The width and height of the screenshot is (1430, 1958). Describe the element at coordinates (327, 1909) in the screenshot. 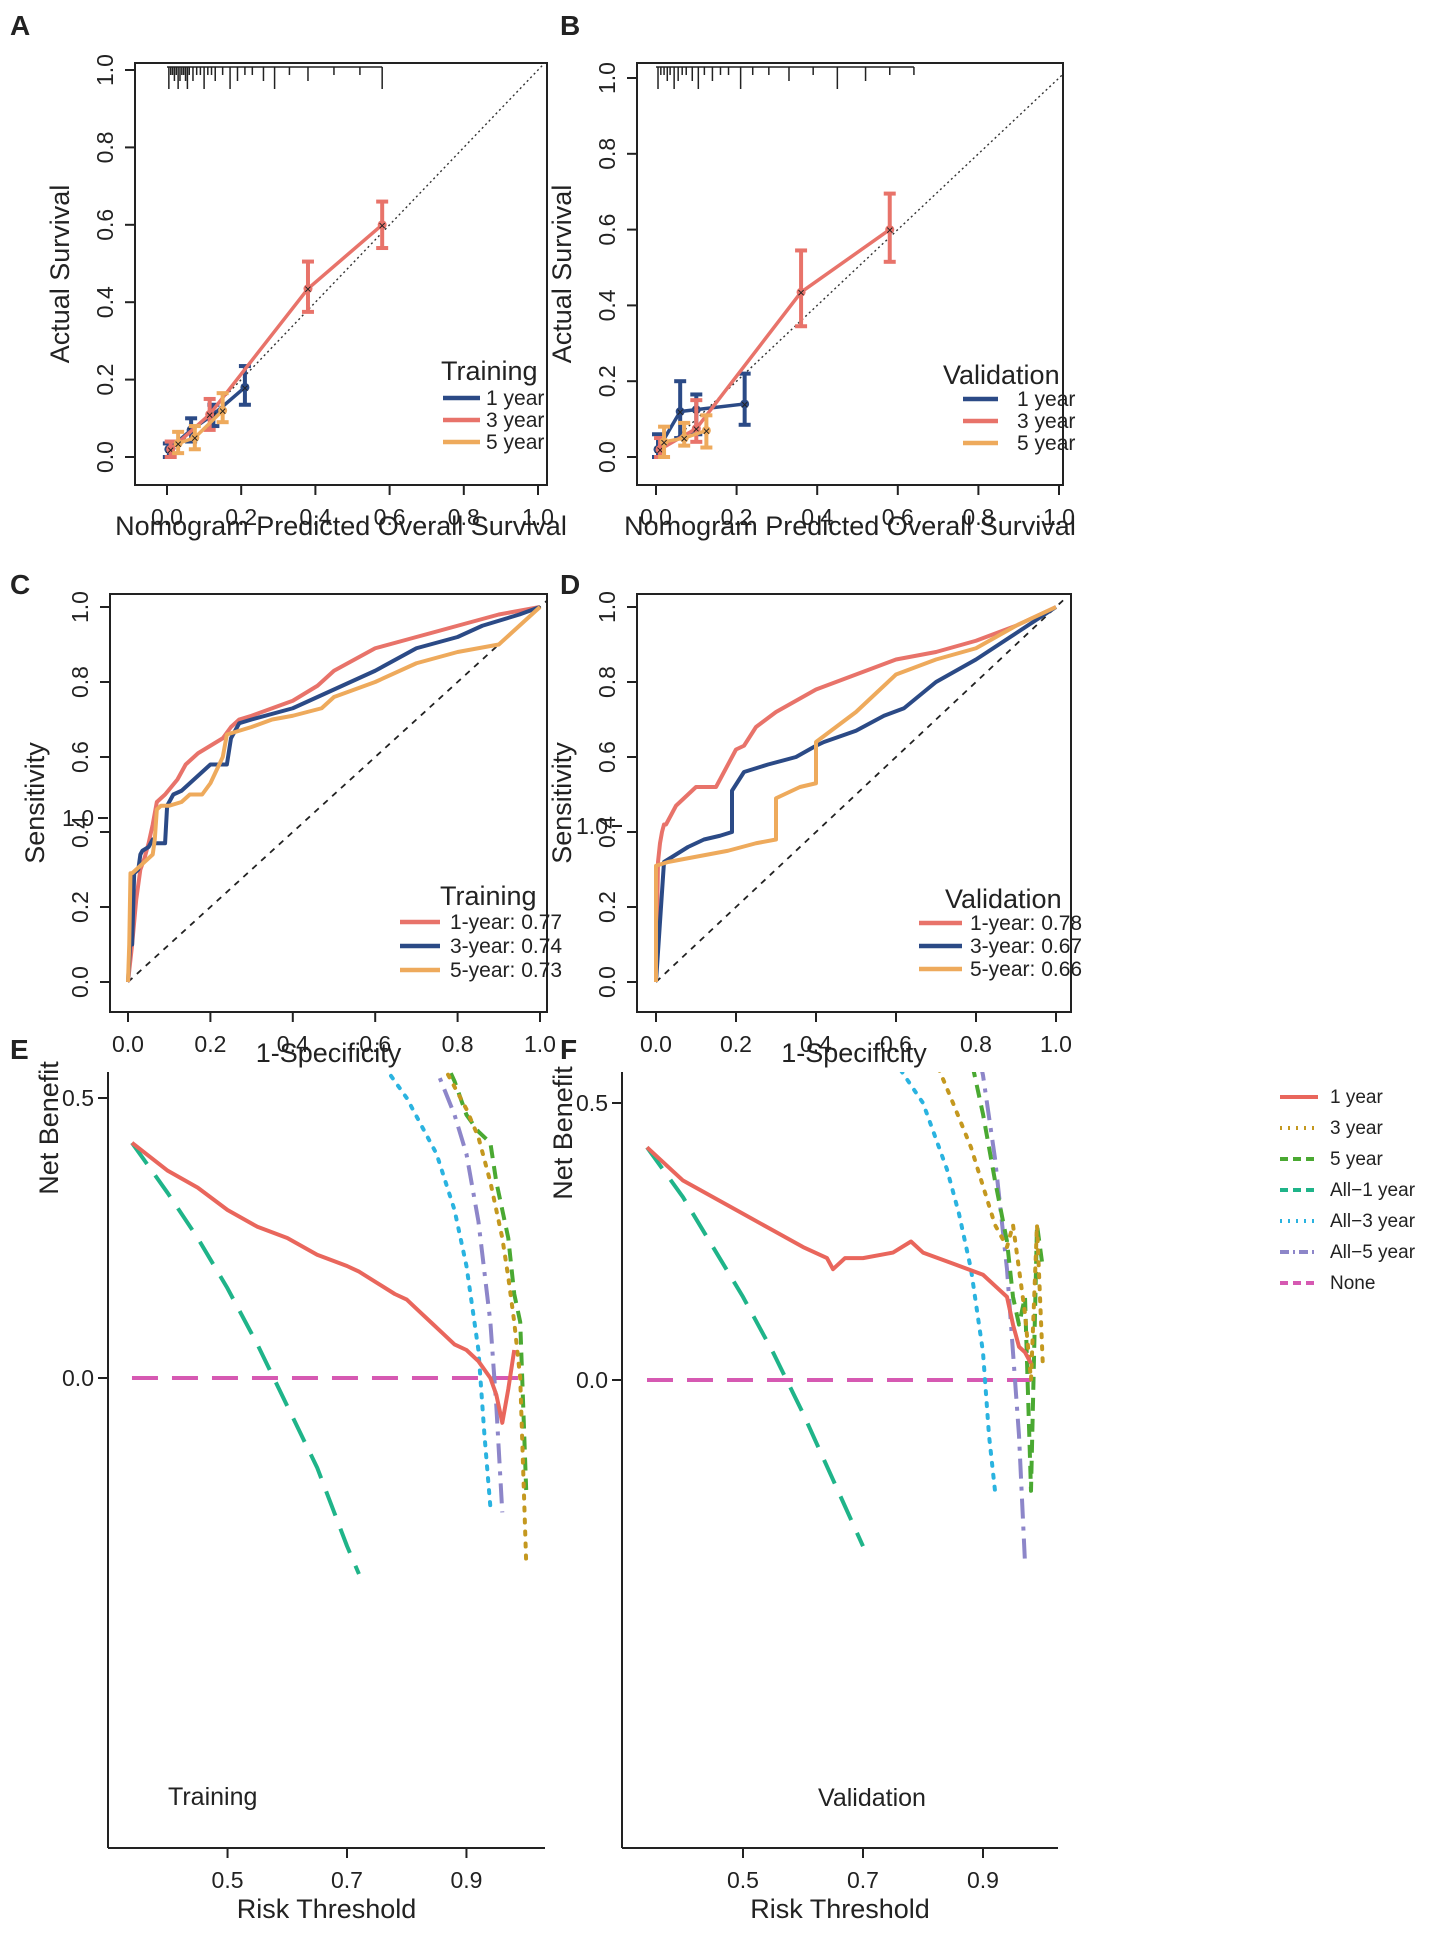

I see `x-axis-title: Risk Threshold` at that location.